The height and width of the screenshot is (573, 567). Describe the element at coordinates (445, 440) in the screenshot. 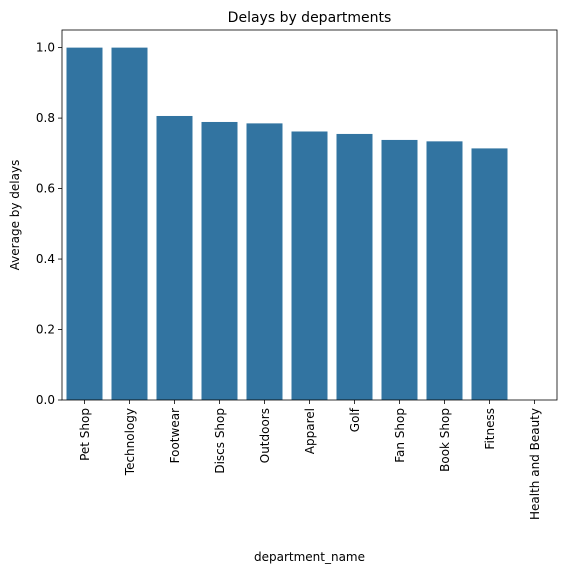

I see `x-tick-label: Book Shop` at that location.